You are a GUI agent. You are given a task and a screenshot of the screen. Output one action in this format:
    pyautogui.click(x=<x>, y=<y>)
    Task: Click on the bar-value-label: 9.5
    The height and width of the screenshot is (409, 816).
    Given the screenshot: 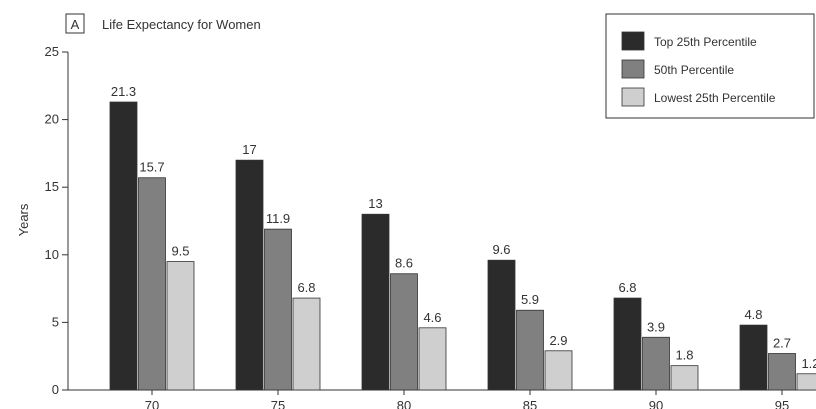 What is the action you would take?
    pyautogui.click(x=180, y=251)
    